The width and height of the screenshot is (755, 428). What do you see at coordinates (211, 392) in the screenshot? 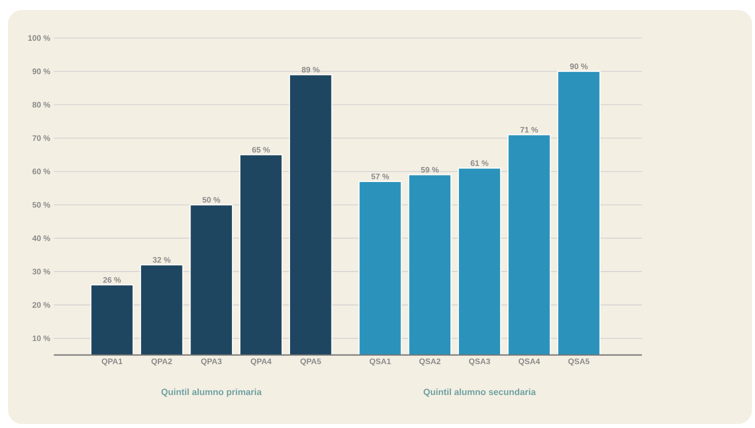
I see `text: Quintil alumno primaria` at bounding box center [211, 392].